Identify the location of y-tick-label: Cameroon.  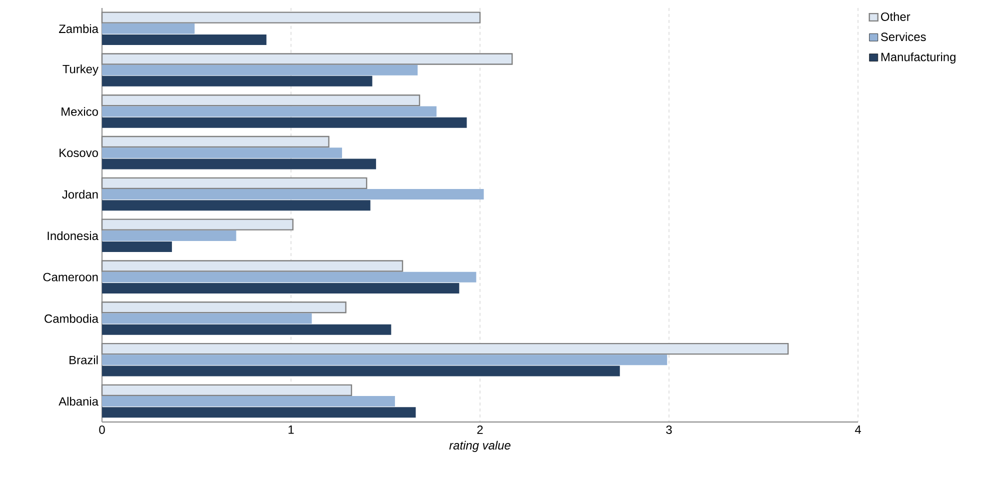
(70, 277).